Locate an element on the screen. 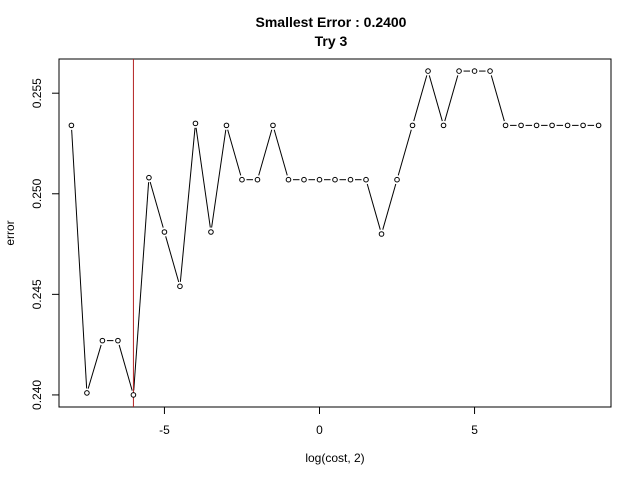 This screenshot has width=640, height=480. y-tick-label: 0.240 is located at coordinates (37, 395).